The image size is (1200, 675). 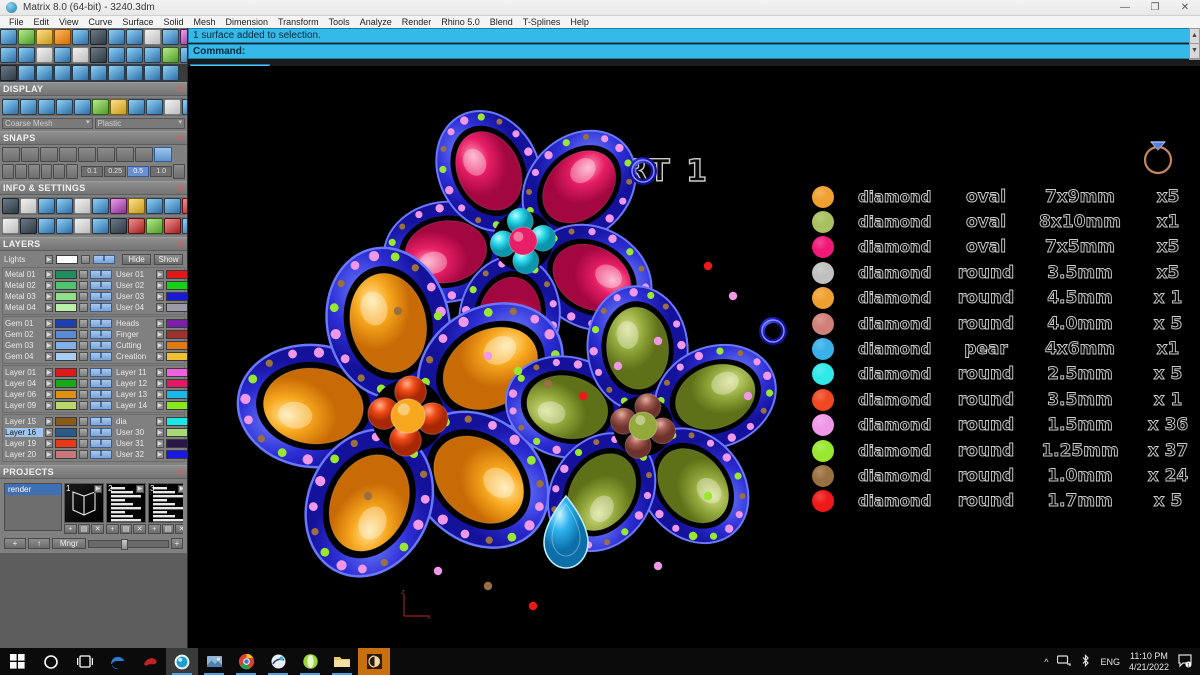 I want to click on layer-name-label: Layer 20, so click(x=21, y=454).